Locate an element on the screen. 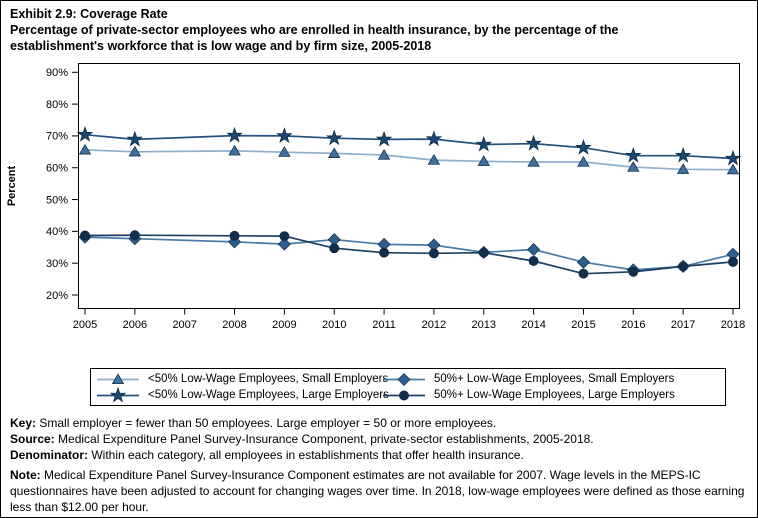 This screenshot has width=758, height=518. x-tick-label: 2011 is located at coordinates (384, 325).